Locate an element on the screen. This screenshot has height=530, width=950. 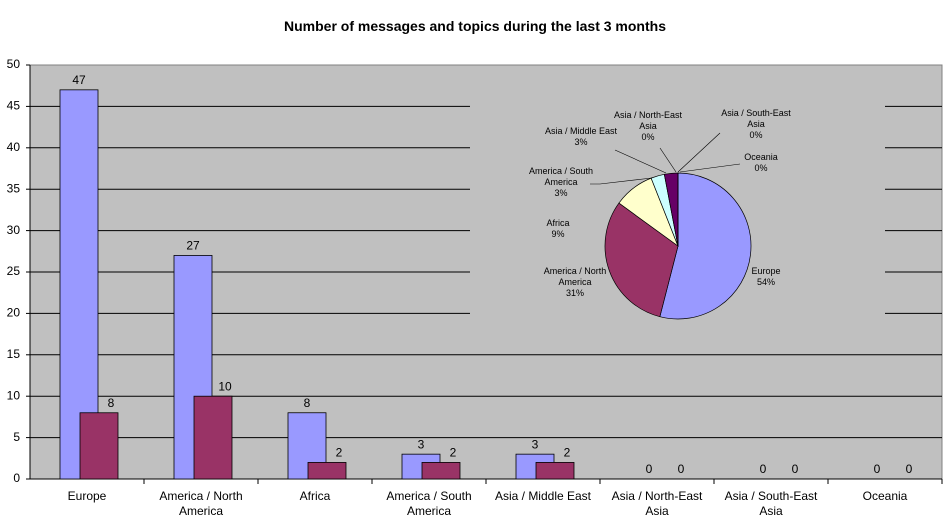
y-tick-label: 0 is located at coordinates (16, 478).